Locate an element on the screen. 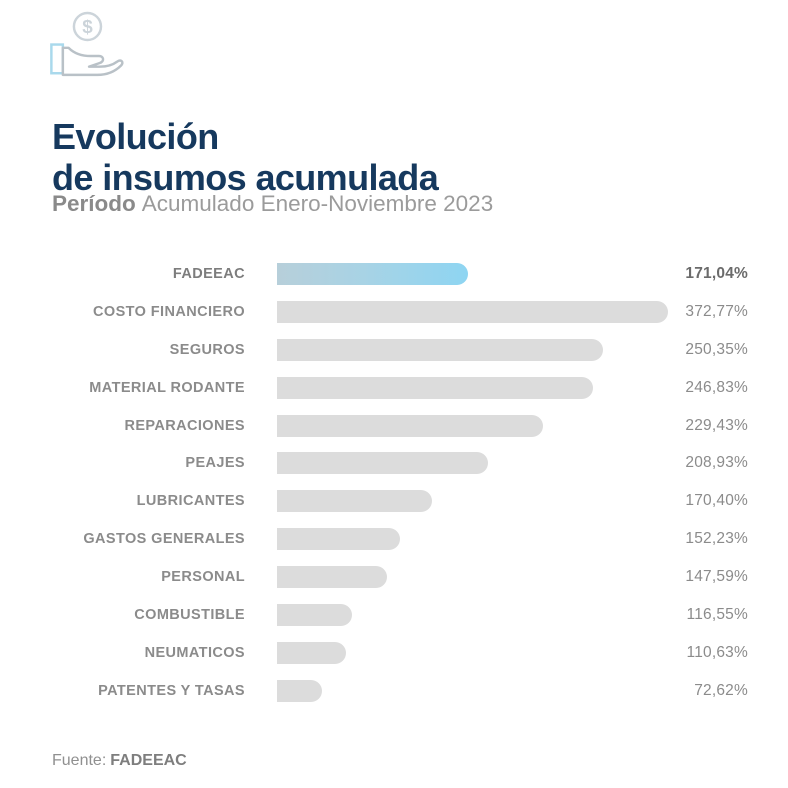 This screenshot has height=788, width=788. category-label: PERSONAL is located at coordinates (203, 577).